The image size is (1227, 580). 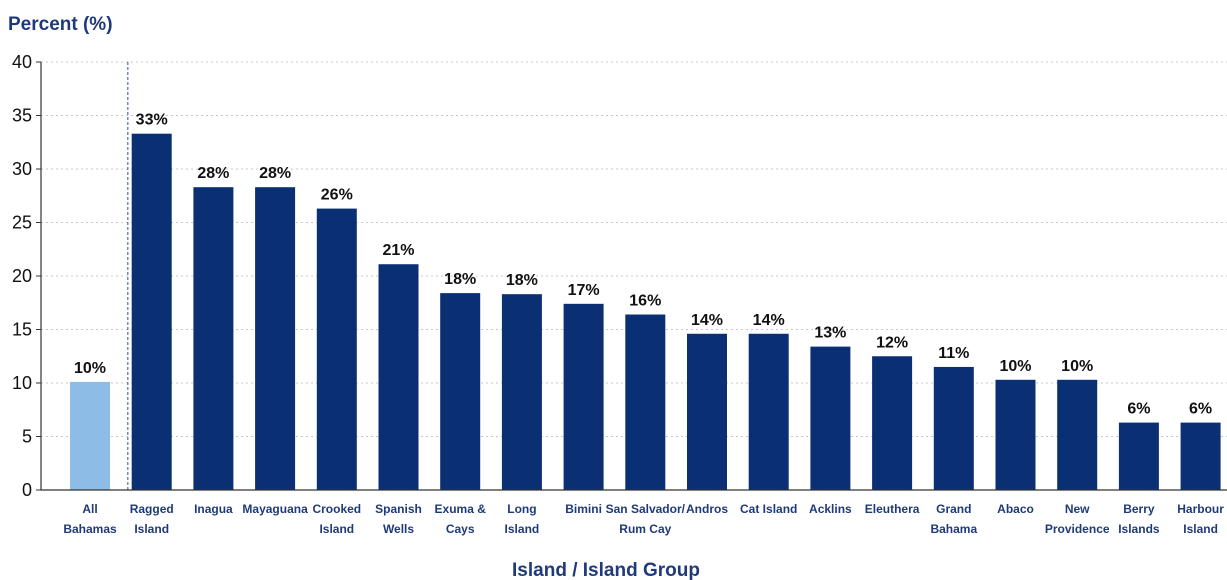 What do you see at coordinates (461, 509) in the screenshot?
I see `category-label: Exuma &` at bounding box center [461, 509].